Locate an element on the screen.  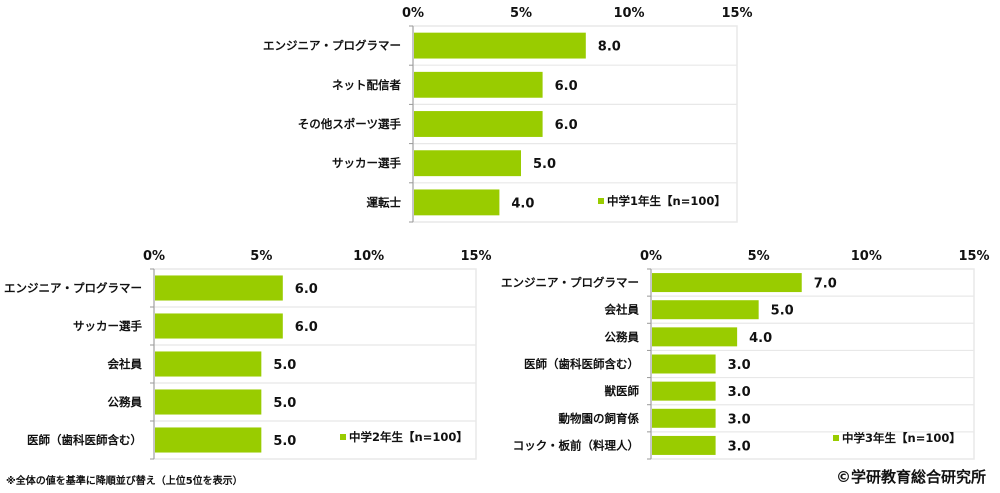
category-label: その他スポーツ選手 is located at coordinates (350, 124).